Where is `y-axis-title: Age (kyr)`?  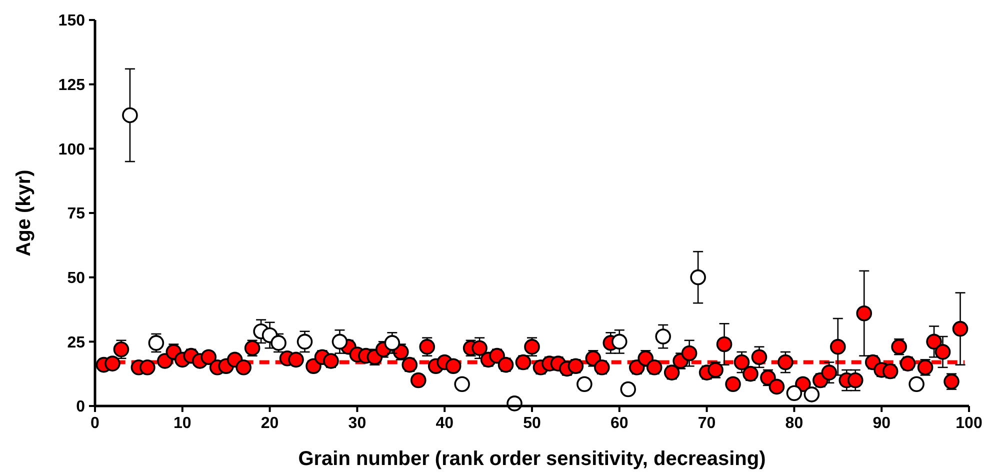
y-axis-title: Age (kyr) is located at coordinates (24, 213).